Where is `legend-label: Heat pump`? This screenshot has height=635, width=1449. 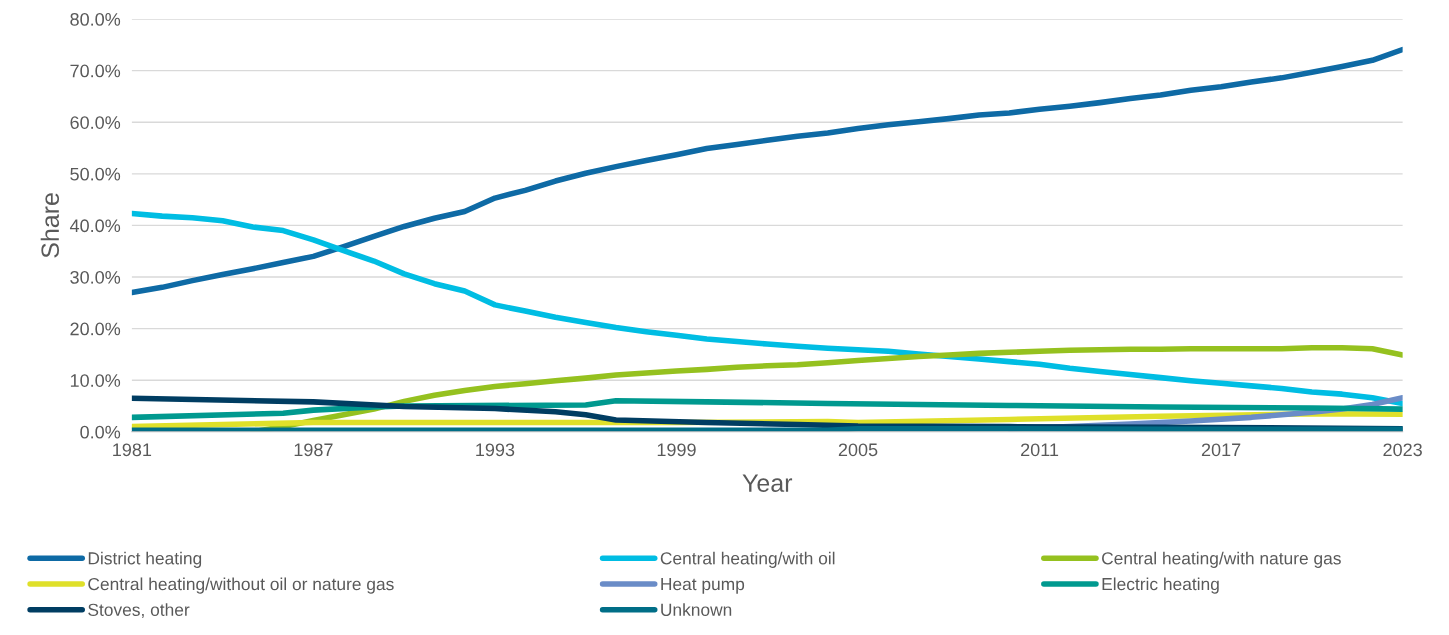
legend-label: Heat pump is located at coordinates (703, 586).